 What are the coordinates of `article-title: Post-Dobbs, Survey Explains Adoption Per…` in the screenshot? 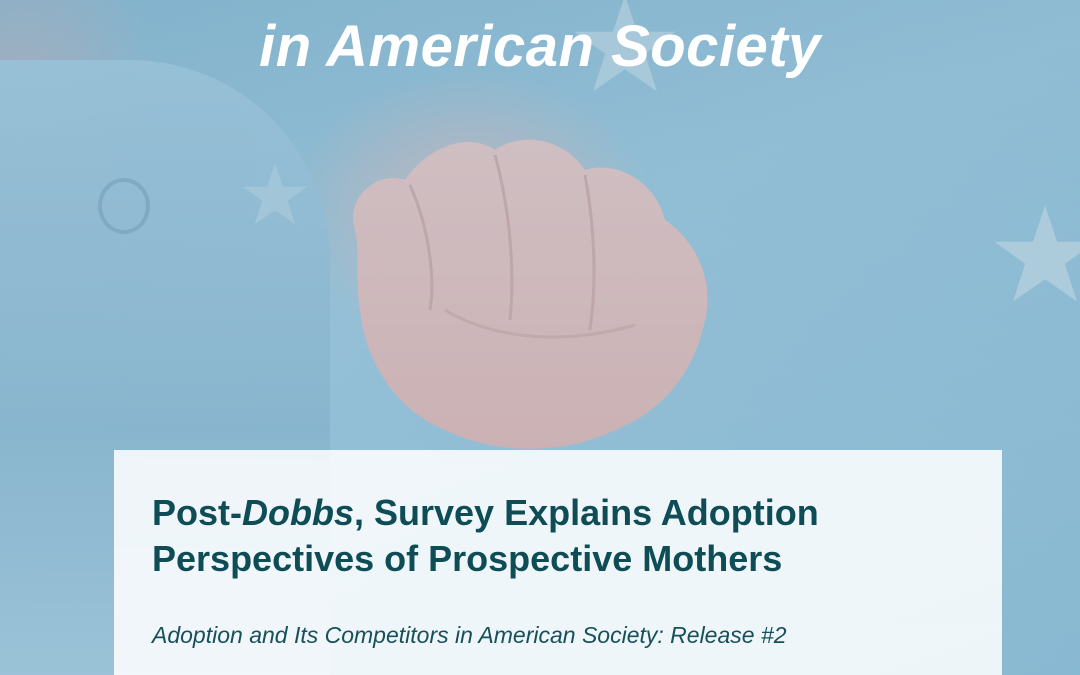 It's located at (562, 536).